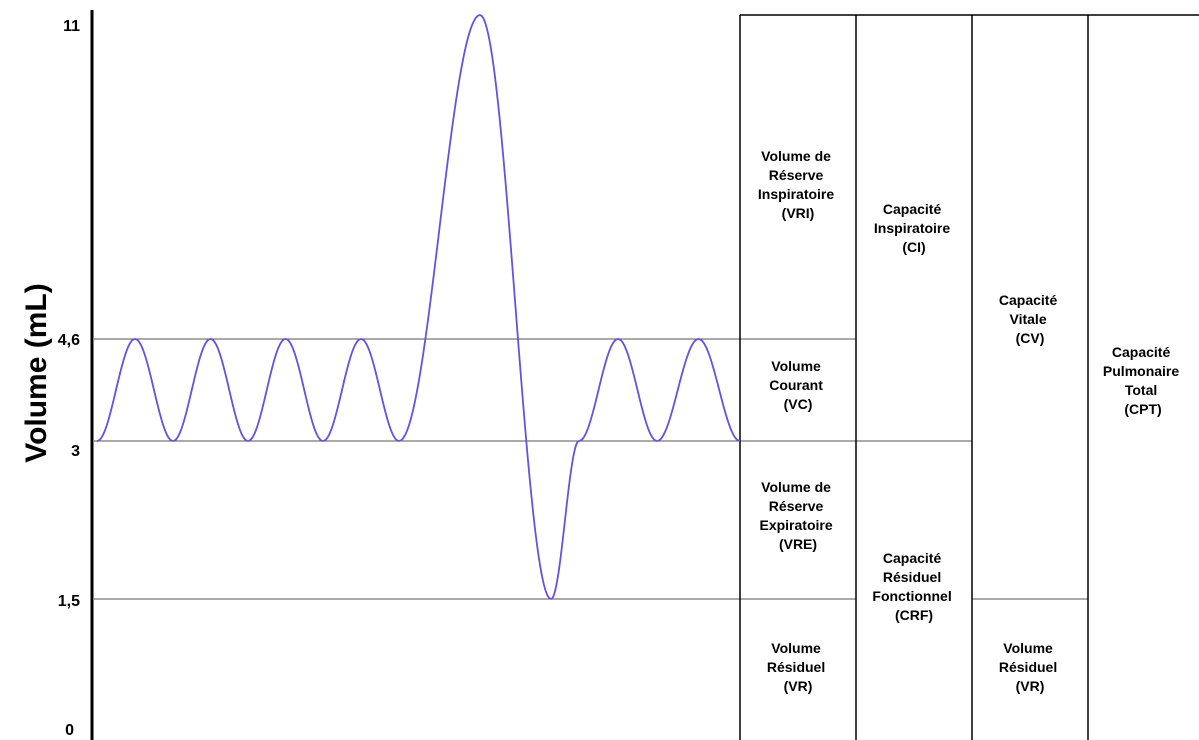 The image size is (1199, 740). What do you see at coordinates (798, 385) in the screenshot?
I see `box-vc: Volume Courant (VC)` at bounding box center [798, 385].